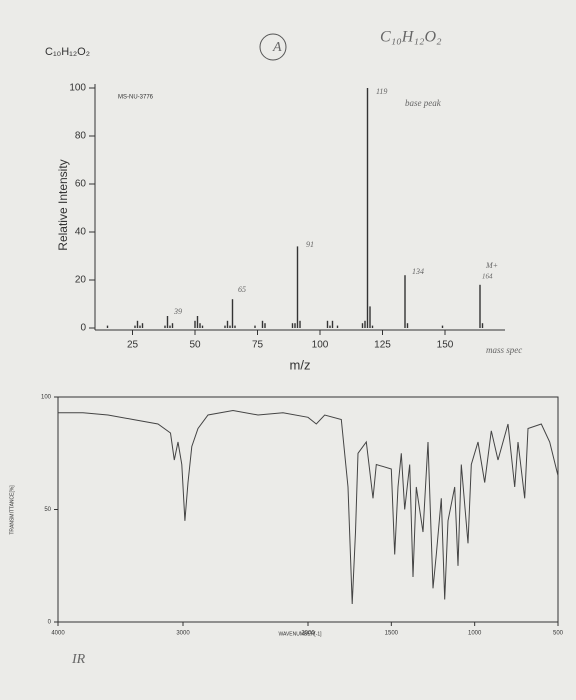 The width and height of the screenshot is (576, 700). Describe the element at coordinates (411, 37) in the screenshot. I see `handwritten-note: C₁₀H₁₂O₂` at that location.